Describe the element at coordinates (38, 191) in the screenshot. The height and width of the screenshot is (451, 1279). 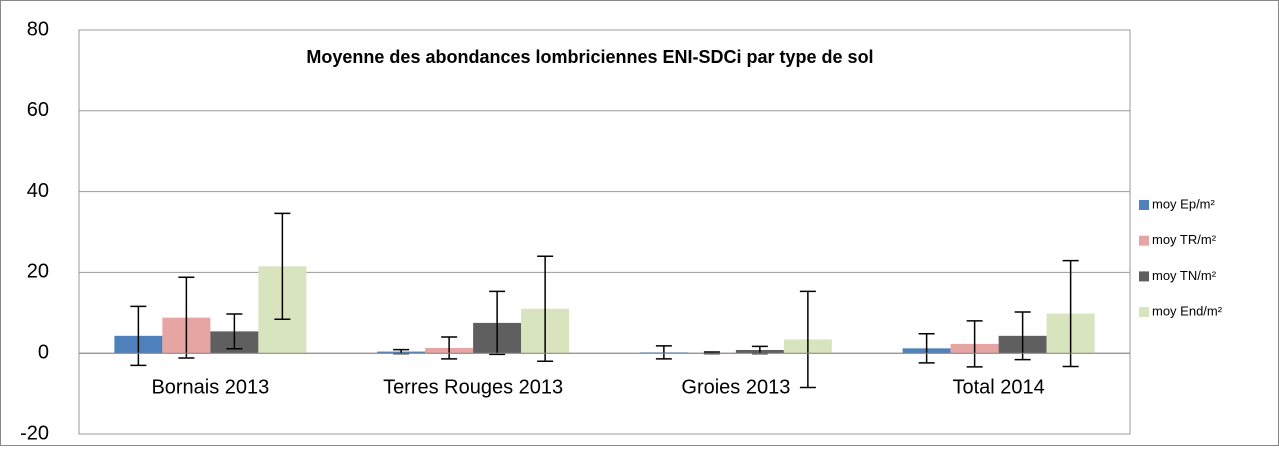
I see `y-tick-label: 40` at that location.